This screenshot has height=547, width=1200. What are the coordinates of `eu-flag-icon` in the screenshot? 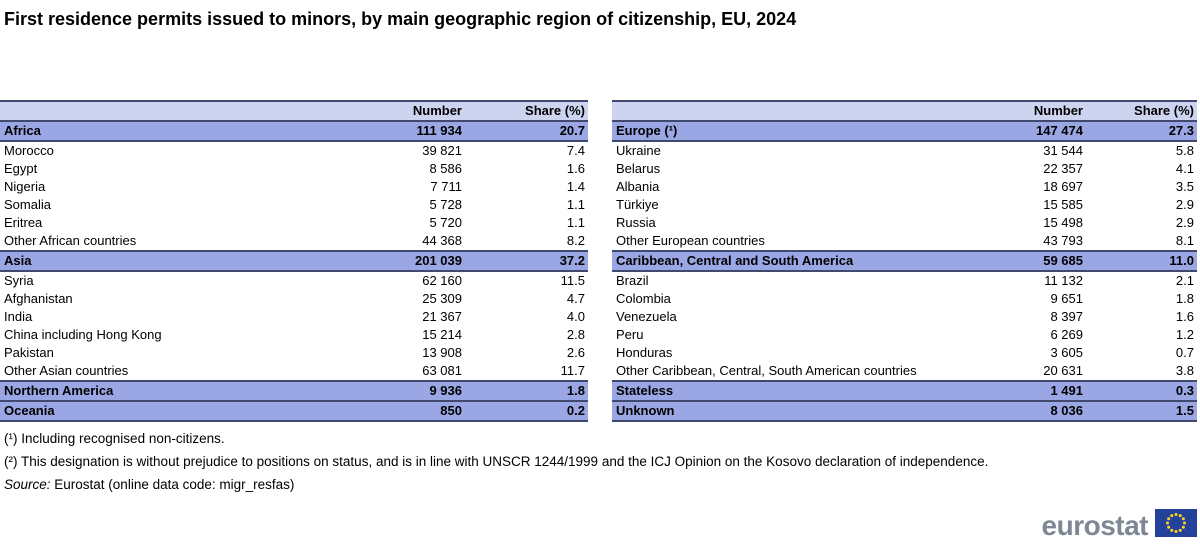 It's located at (1176, 525).